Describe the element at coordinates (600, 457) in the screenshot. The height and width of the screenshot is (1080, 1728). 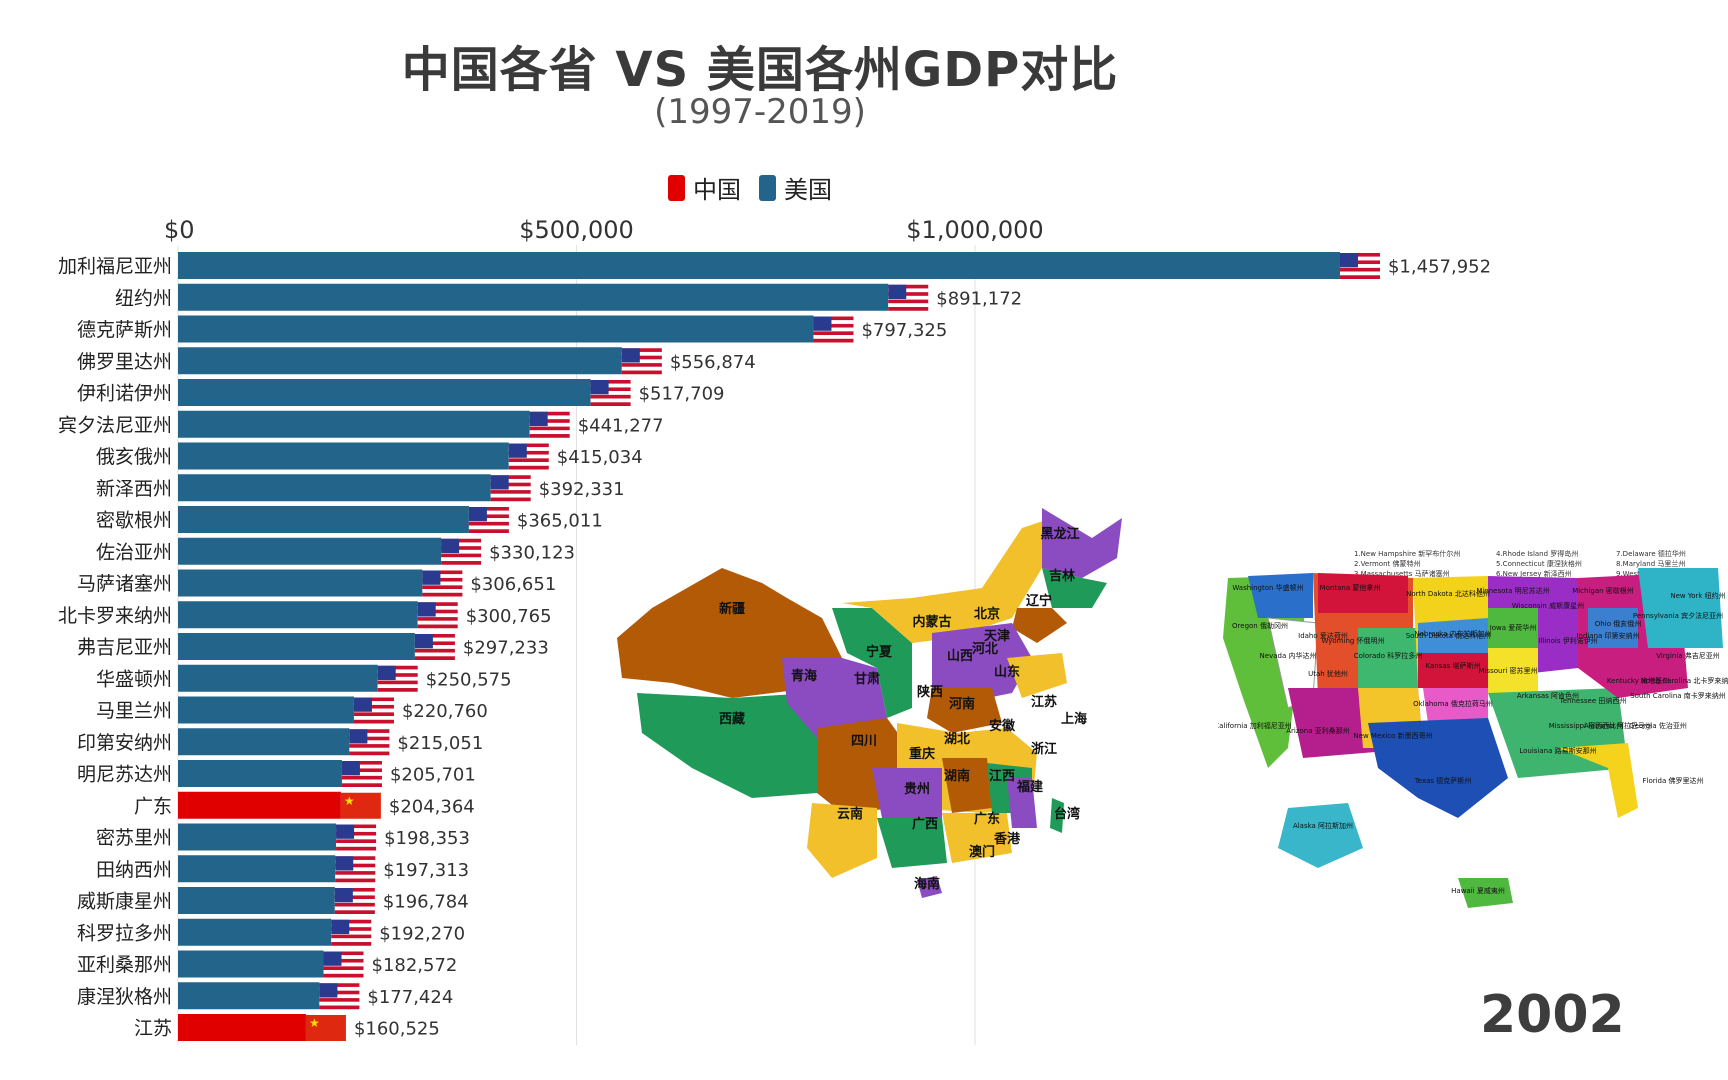
I see `value-label: $415,034` at that location.